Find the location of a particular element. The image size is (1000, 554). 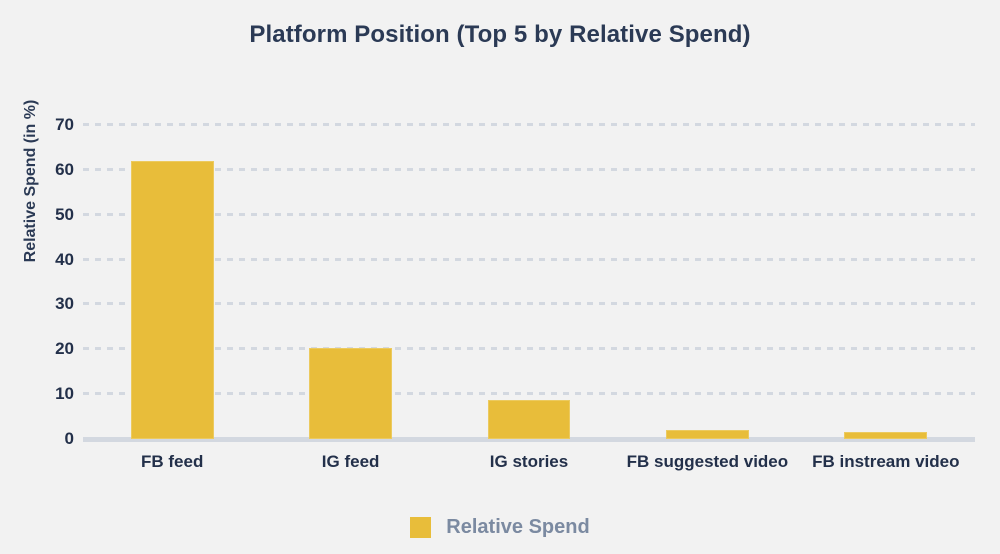

bar-fb-instream-video is located at coordinates (886, 435).